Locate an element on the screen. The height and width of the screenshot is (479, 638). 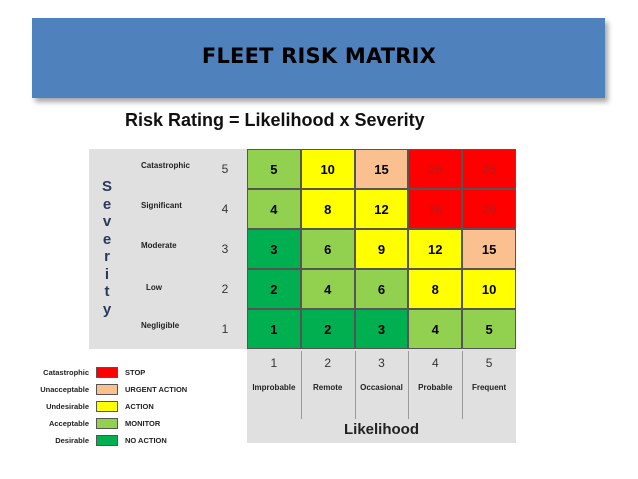
matrix-subtitle: Risk Rating = Likelihood x Severity is located at coordinates (275, 120).